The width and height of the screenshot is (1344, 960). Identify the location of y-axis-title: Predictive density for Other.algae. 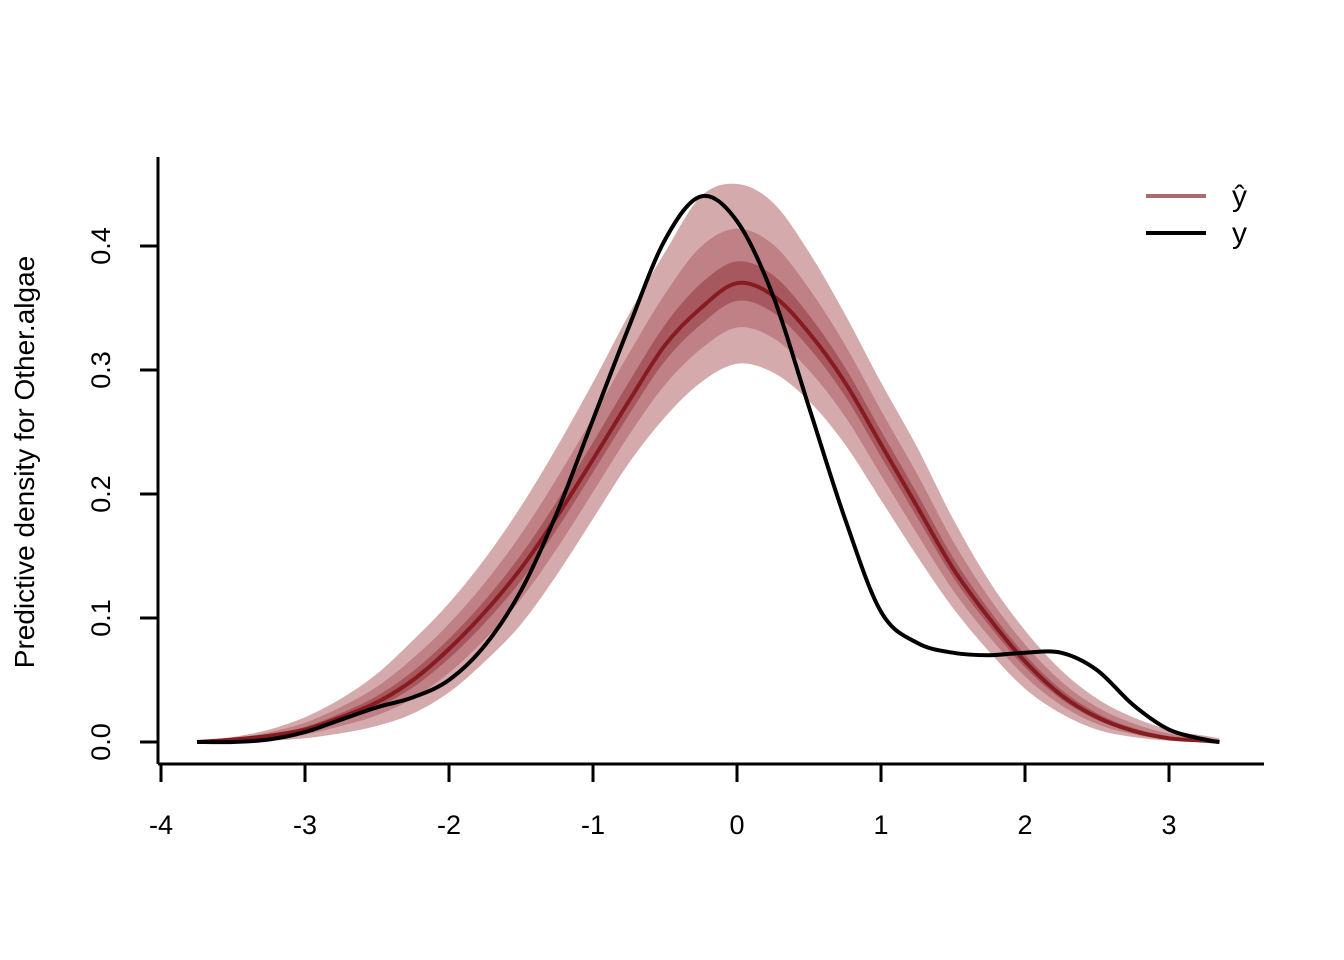
(24, 462).